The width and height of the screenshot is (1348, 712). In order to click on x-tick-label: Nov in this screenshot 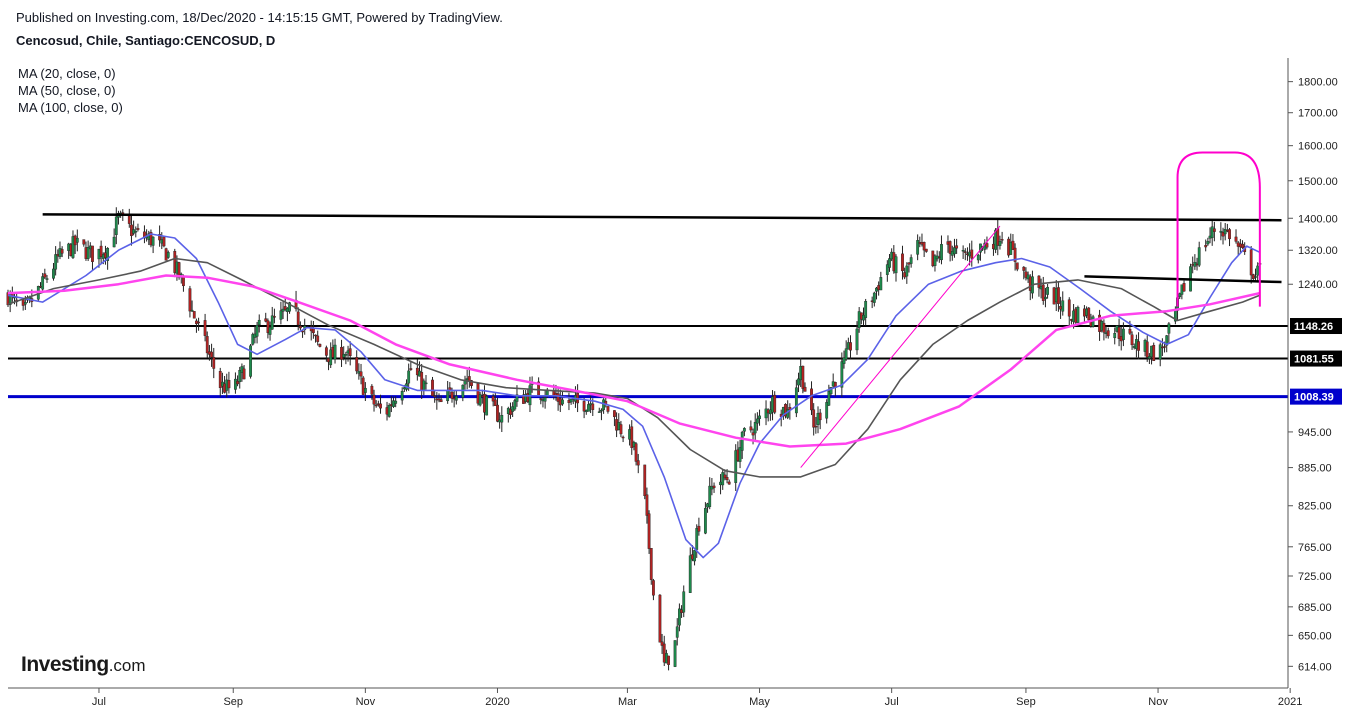, I will do `click(1158, 702)`.